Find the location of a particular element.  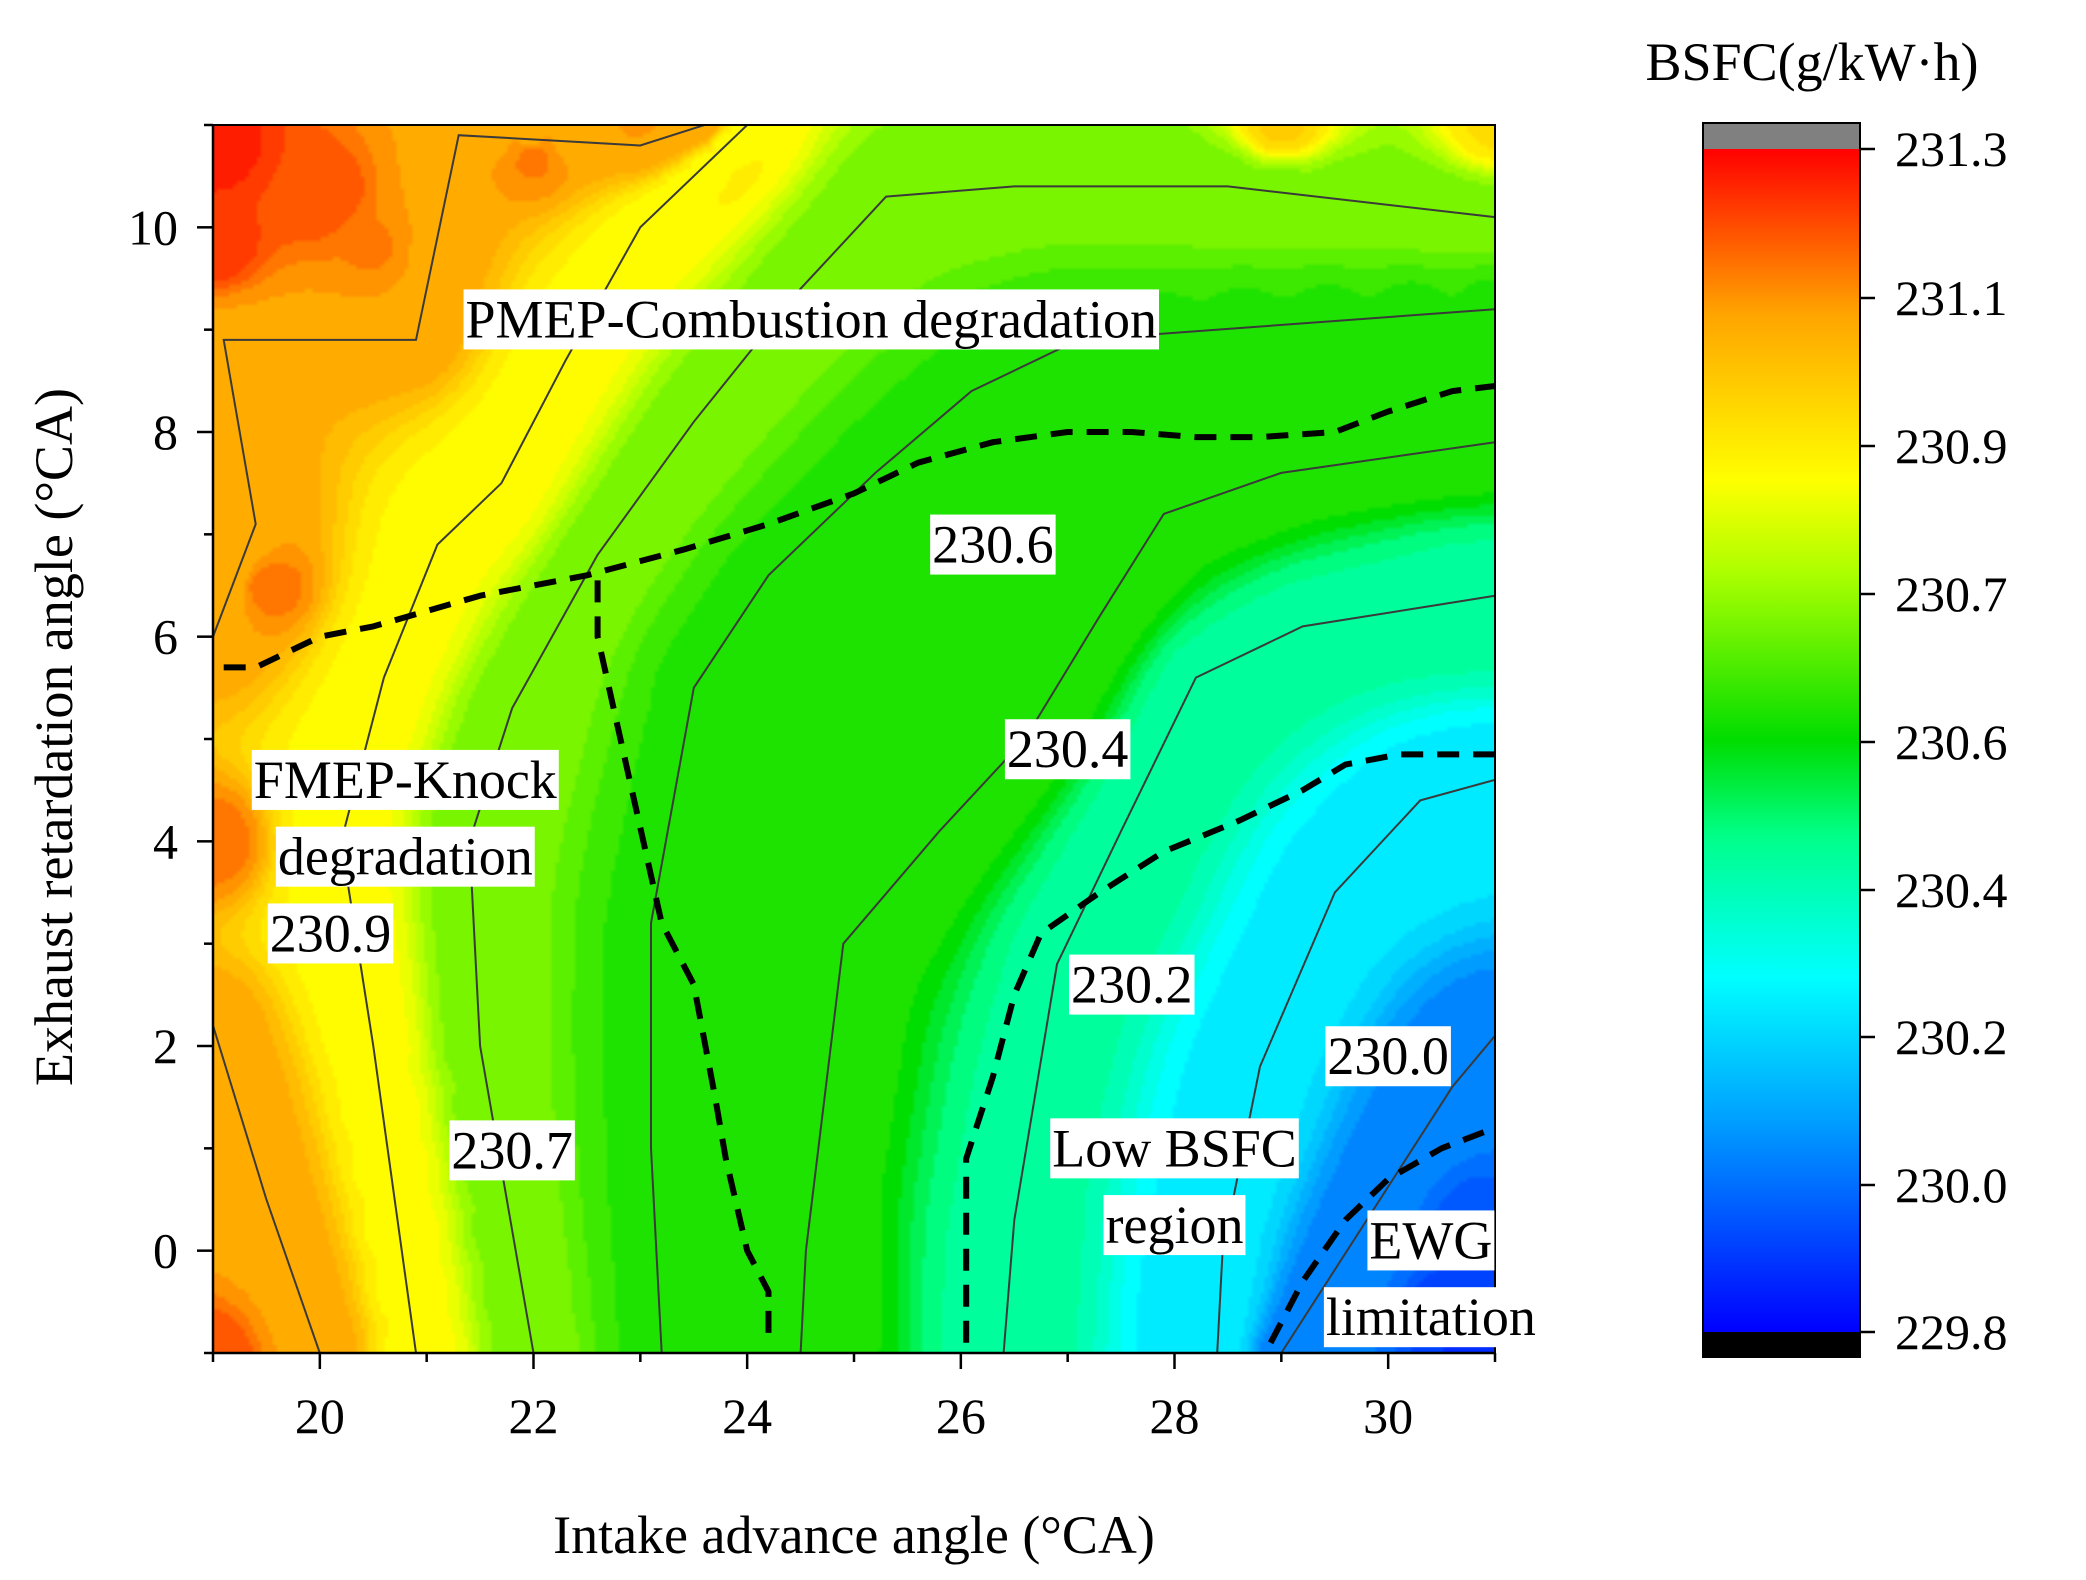

contour-value-label: 230.2 is located at coordinates (1132, 984).